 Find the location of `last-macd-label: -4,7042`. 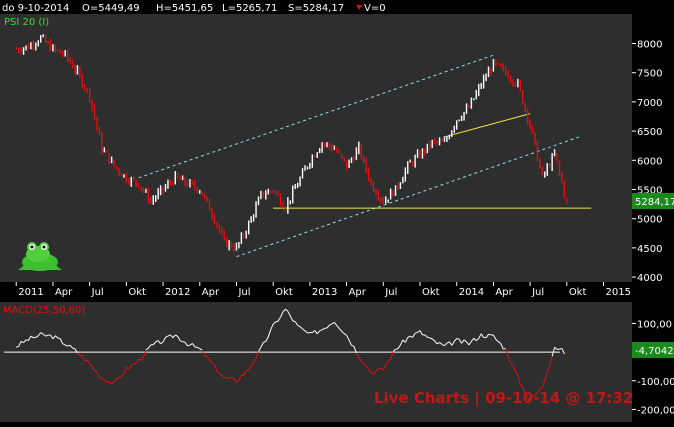

last-macd-label: -4,7042 is located at coordinates (653, 350).